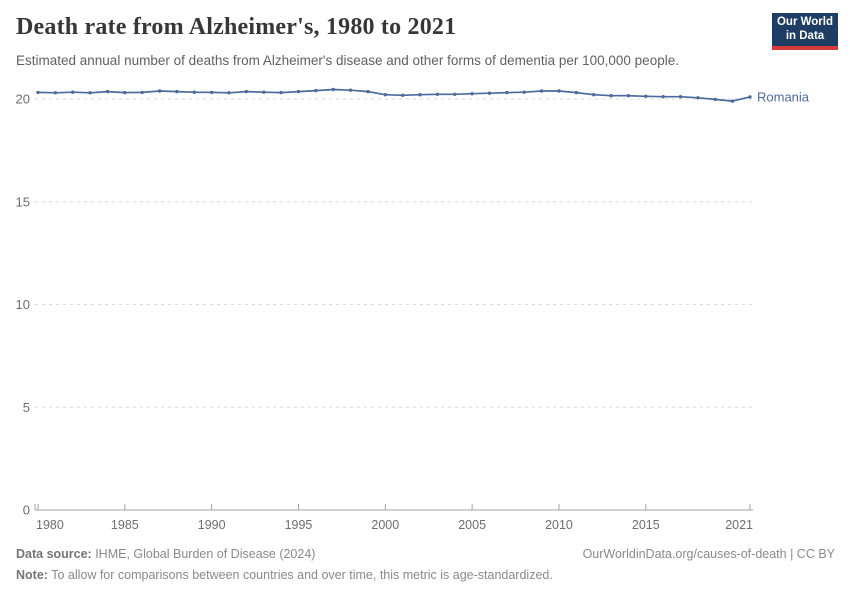 Image resolution: width=850 pixels, height=600 pixels. What do you see at coordinates (125, 525) in the screenshot?
I see `x-axis-tick-label: 1985` at bounding box center [125, 525].